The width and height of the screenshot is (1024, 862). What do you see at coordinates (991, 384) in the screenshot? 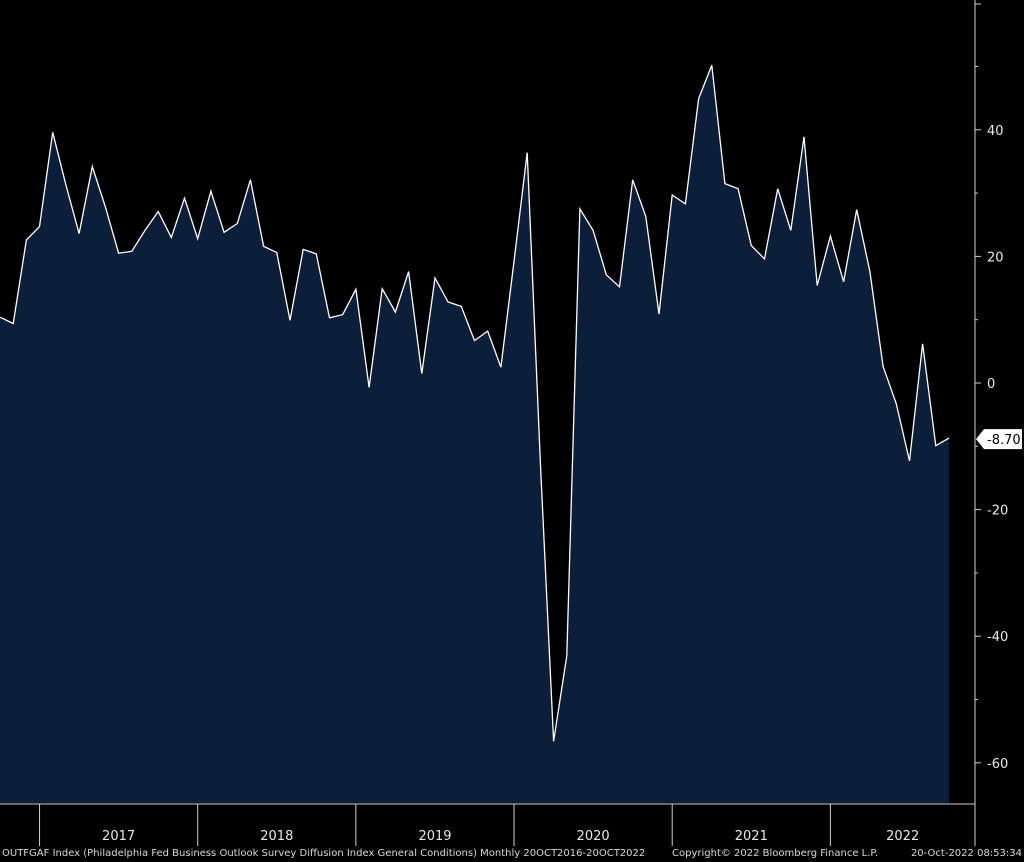
I see `y-tick-label: 0` at bounding box center [991, 384].